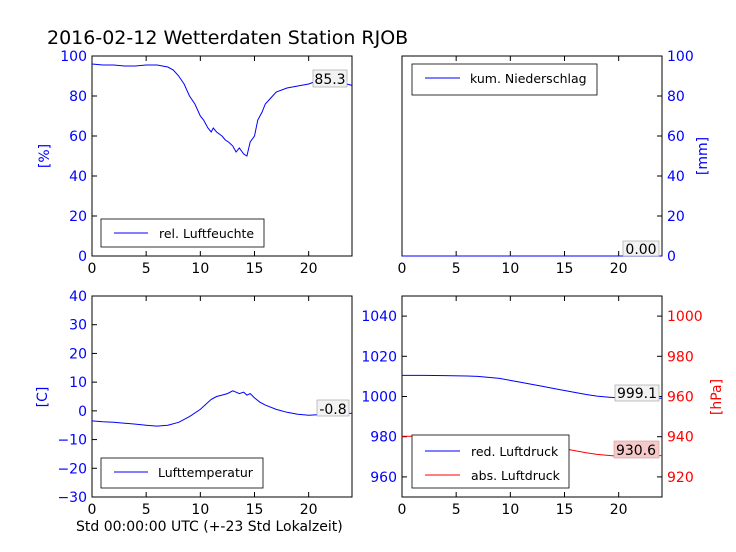 The height and width of the screenshot is (552, 736). What do you see at coordinates (680, 478) in the screenshot?
I see `y-tick-right-label: 920` at bounding box center [680, 478].